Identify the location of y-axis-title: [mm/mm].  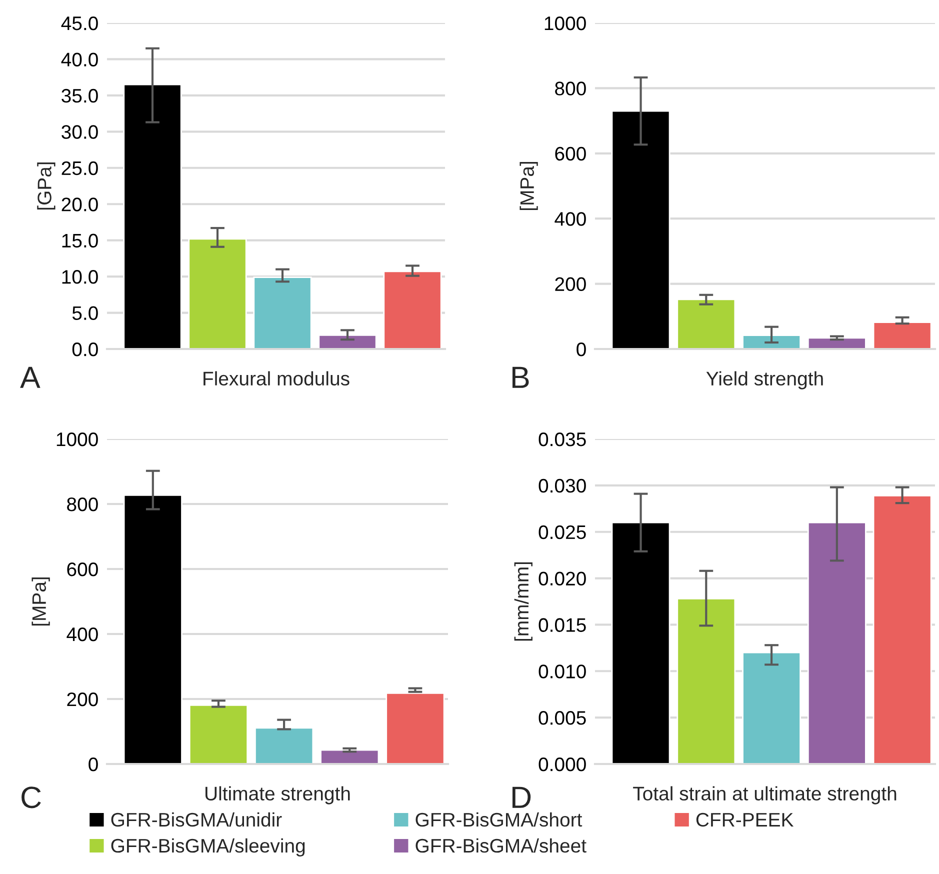
(523, 601).